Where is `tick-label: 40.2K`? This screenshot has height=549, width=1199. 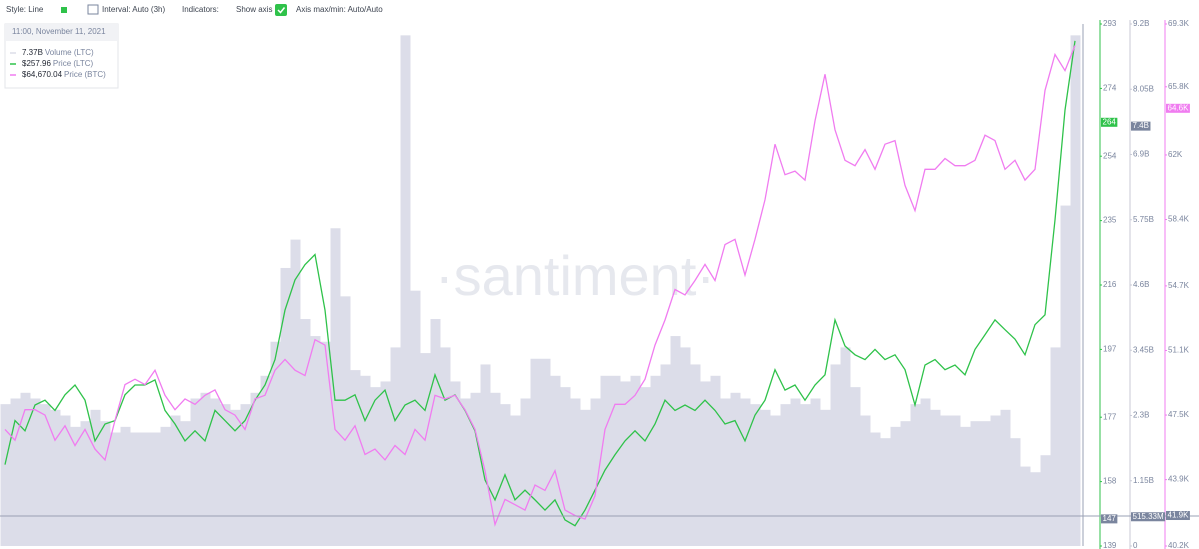 tick-label: 40.2K is located at coordinates (1179, 545).